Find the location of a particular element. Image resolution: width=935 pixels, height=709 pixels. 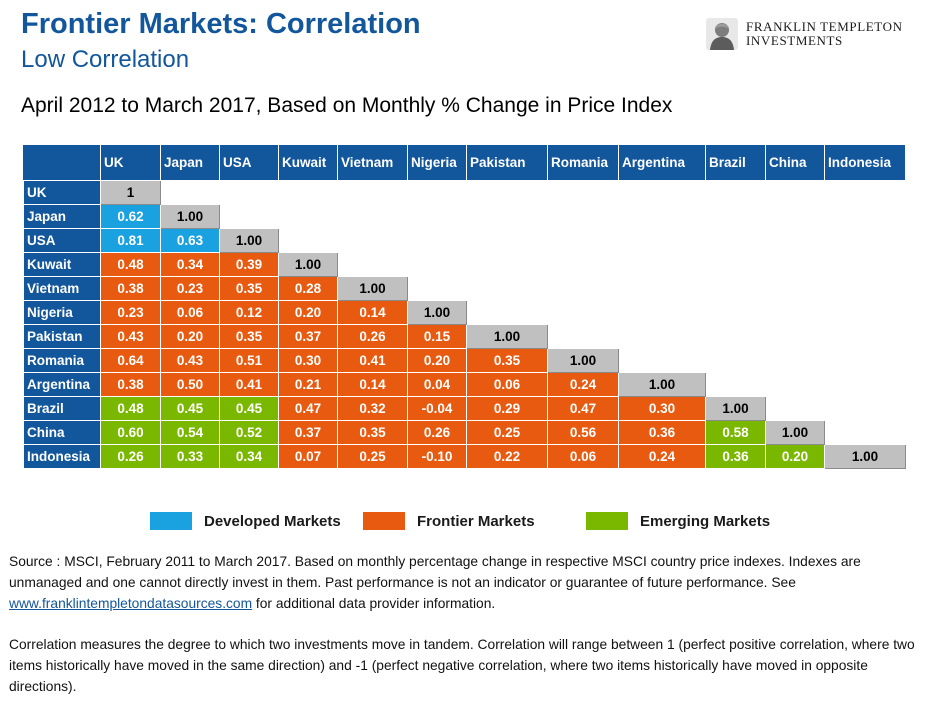

correlation-cell-vietnam-kuwait: 0.28 is located at coordinates (308, 288).